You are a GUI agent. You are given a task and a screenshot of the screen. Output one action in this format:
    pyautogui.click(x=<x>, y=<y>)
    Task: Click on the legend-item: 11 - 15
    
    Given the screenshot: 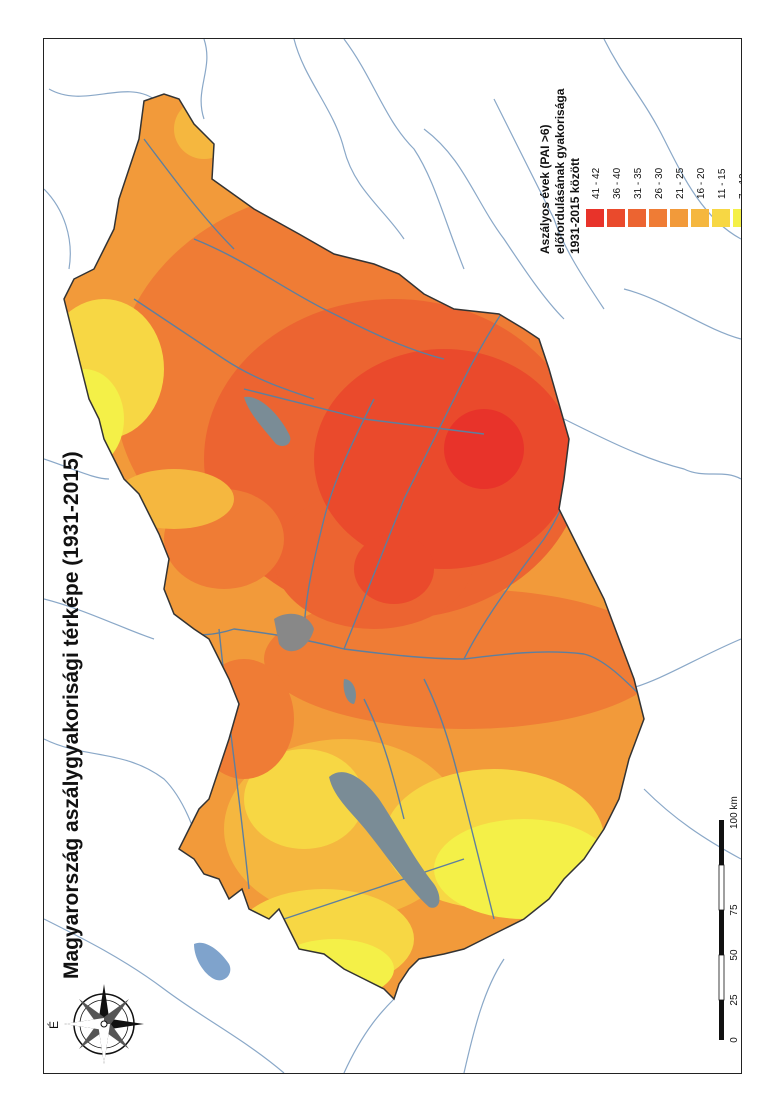 What is the action you would take?
    pyautogui.click(x=721, y=197)
    